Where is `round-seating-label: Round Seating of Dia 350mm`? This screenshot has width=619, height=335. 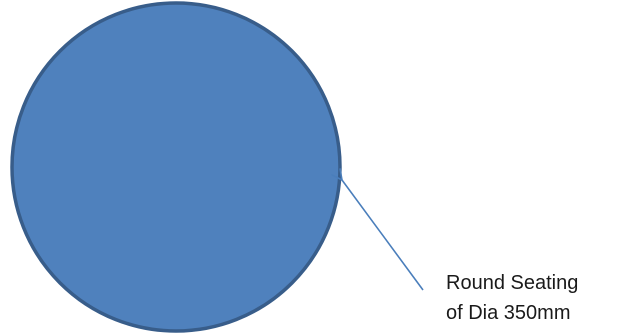 round-seating-label: Round Seating of Dia 350mm is located at coordinates (531, 298).